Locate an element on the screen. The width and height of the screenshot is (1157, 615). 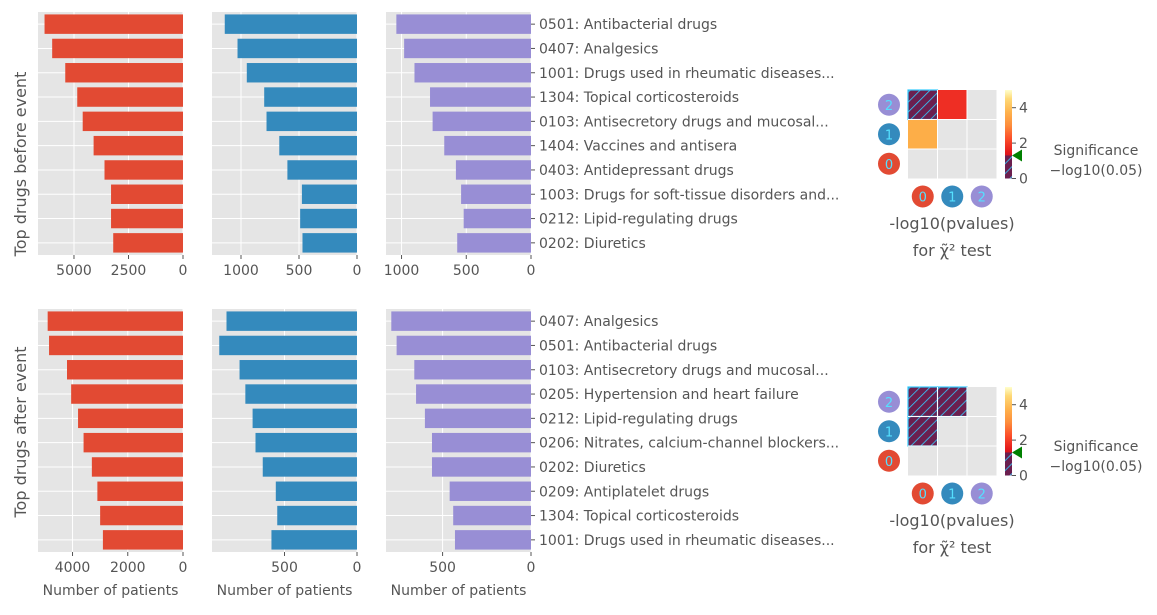
colorbar-tick-label: 0 is located at coordinates (1023, 180).